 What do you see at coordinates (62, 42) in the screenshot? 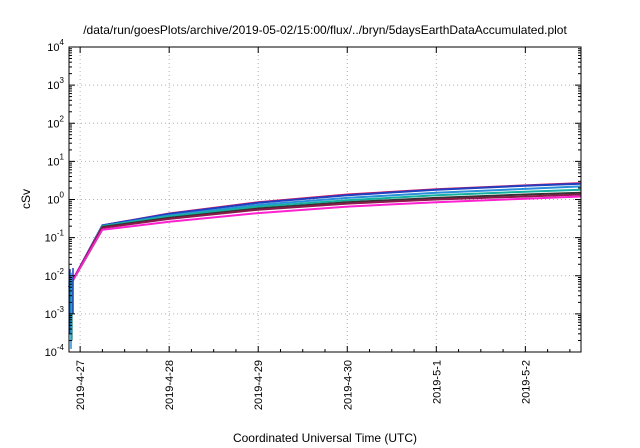
I see `y-tick-exponent: 4` at bounding box center [62, 42].